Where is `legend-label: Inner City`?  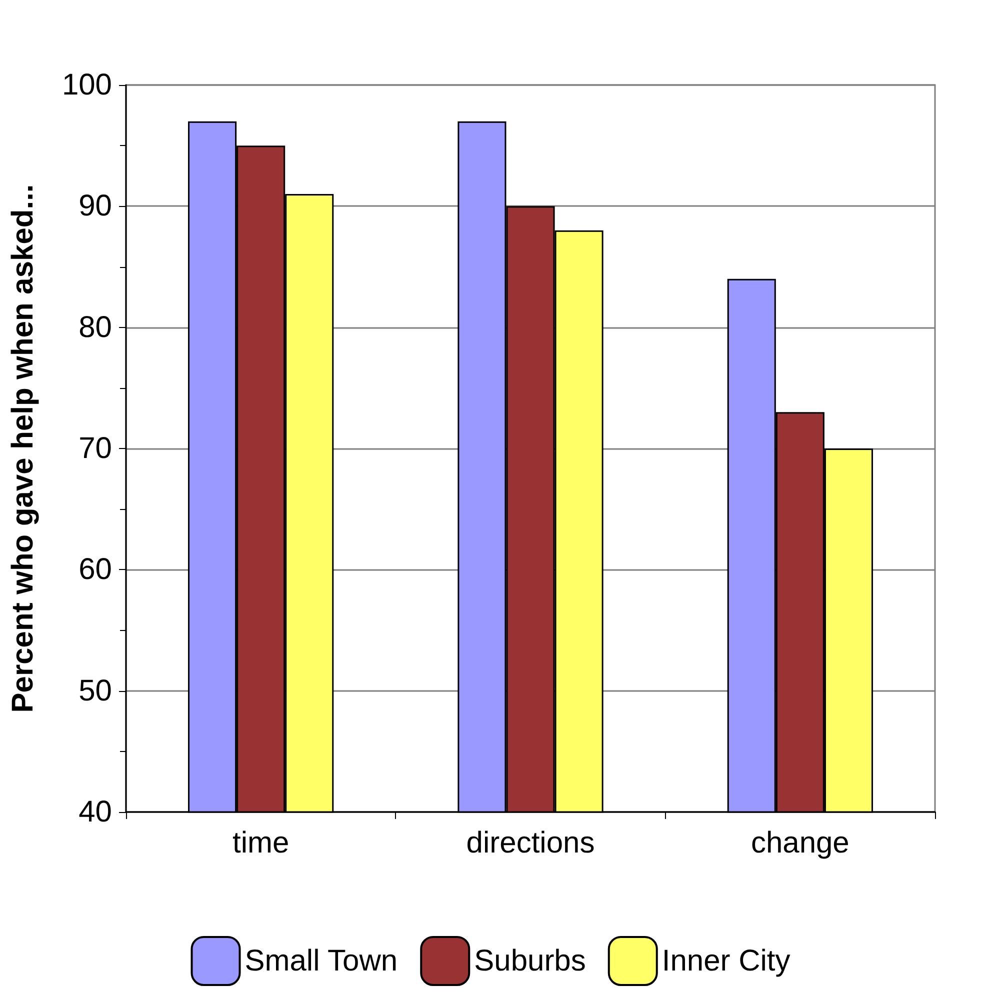 legend-label: Inner City is located at coordinates (726, 961).